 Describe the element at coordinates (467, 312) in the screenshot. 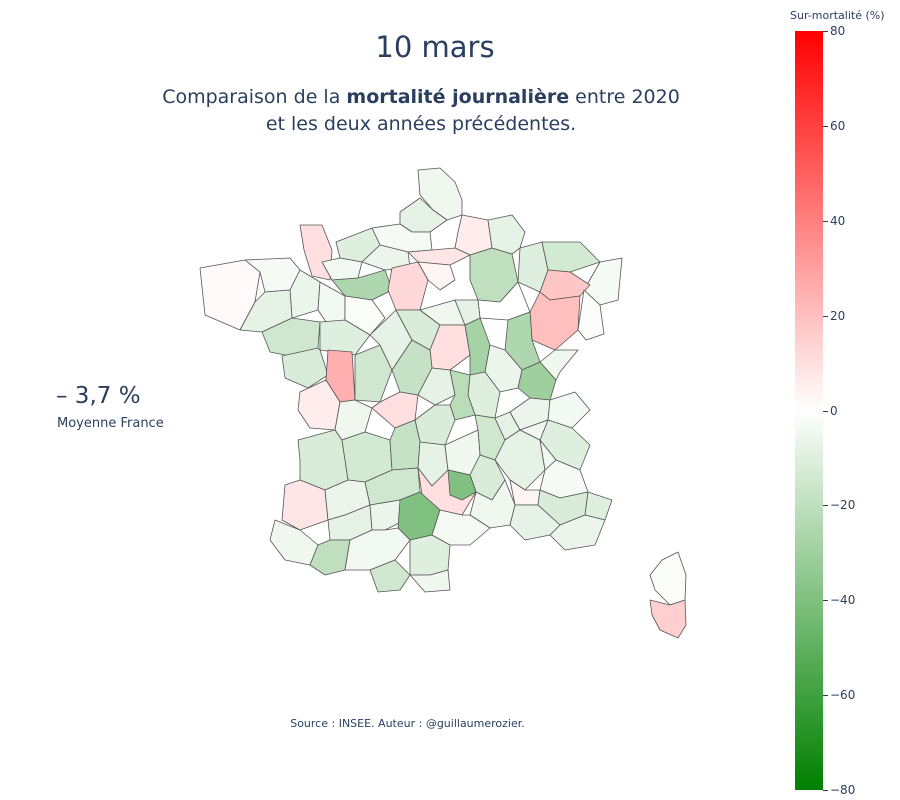

I see `region-yonne` at that location.